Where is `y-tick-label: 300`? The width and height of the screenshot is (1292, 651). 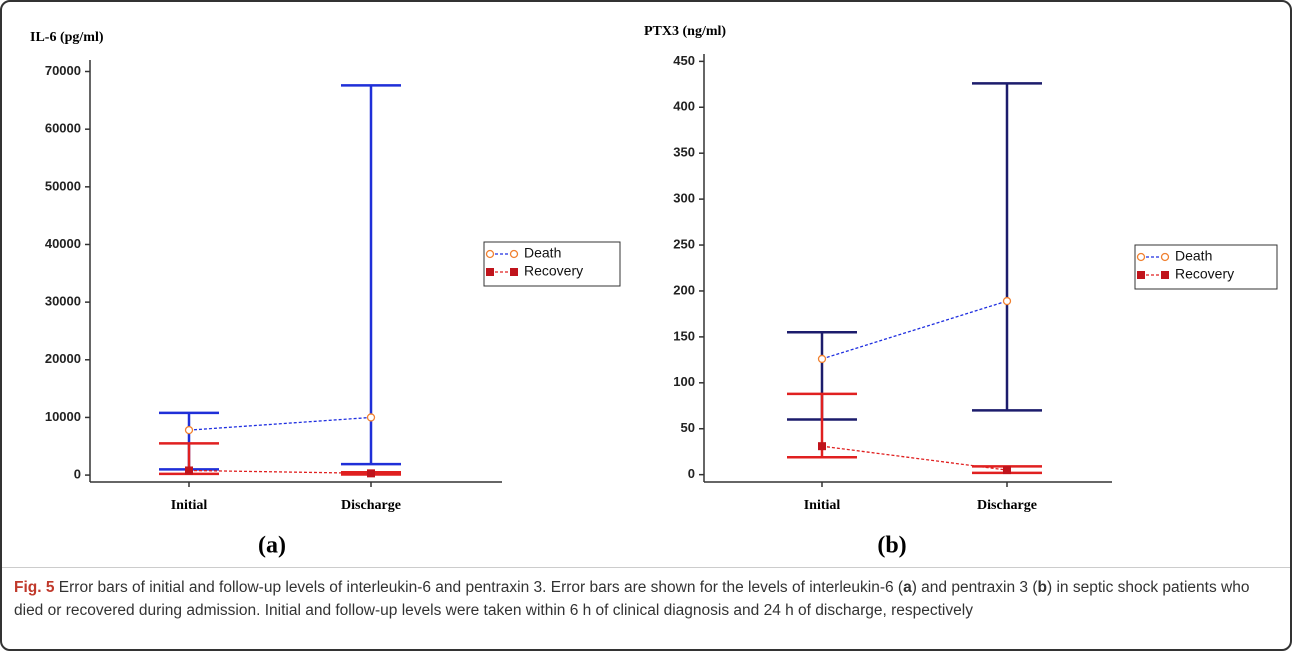
y-tick-label: 300 is located at coordinates (684, 198).